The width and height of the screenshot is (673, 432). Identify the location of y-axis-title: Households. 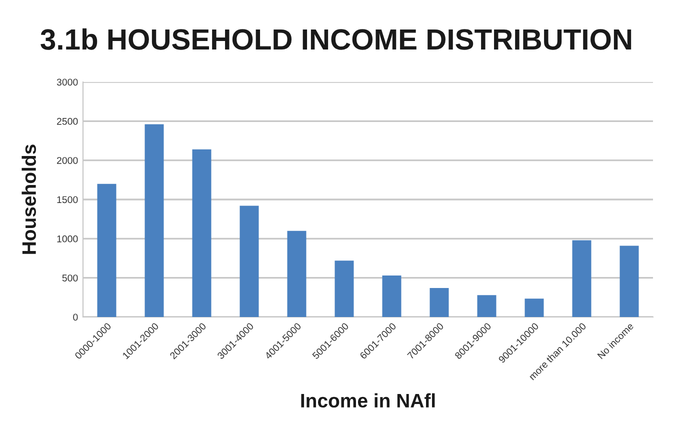
(29, 199).